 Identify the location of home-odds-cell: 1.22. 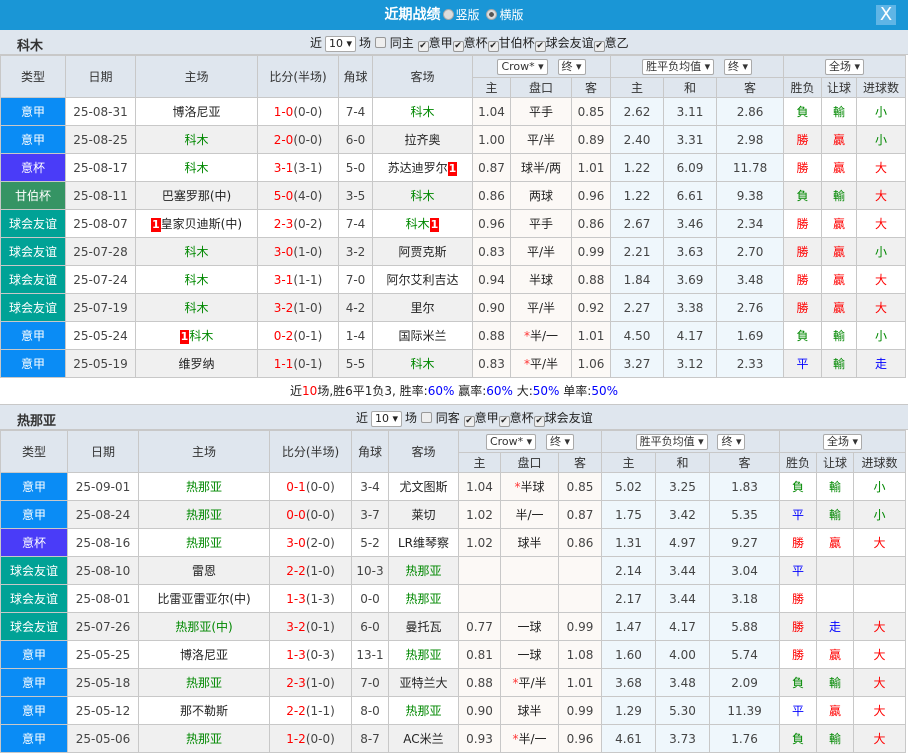
(637, 195).